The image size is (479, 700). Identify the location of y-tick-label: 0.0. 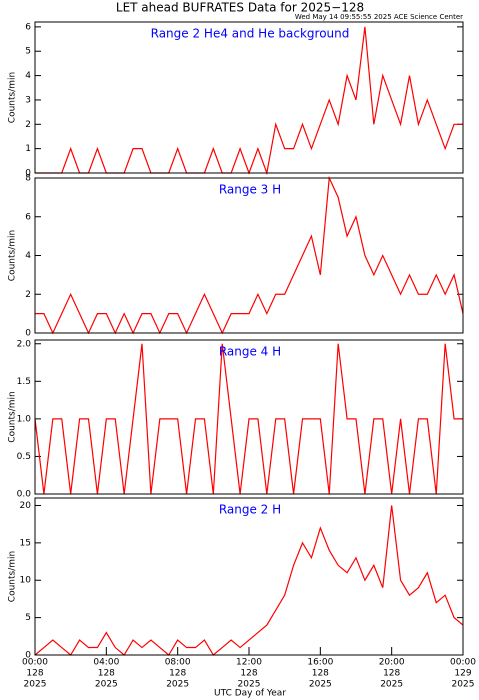
(24, 495).